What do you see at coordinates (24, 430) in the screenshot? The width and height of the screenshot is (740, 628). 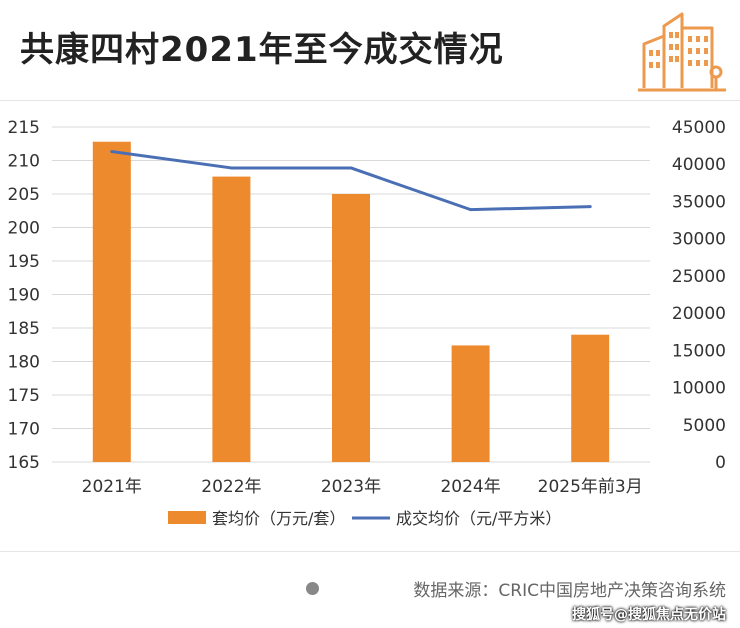 I see `y-left-tick-label: 170` at bounding box center [24, 430].